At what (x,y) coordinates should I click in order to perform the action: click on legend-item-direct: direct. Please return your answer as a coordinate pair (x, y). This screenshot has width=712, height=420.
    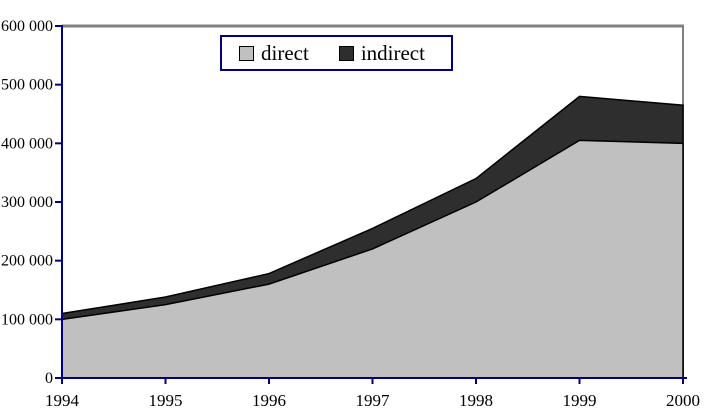
    Looking at the image, I should click on (274, 52).